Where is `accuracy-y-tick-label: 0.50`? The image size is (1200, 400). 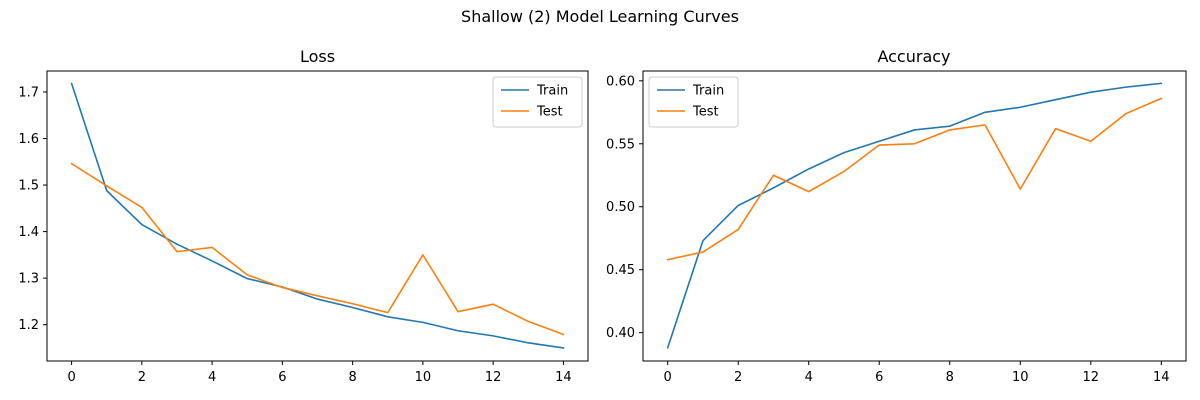 accuracy-y-tick-label: 0.50 is located at coordinates (620, 207).